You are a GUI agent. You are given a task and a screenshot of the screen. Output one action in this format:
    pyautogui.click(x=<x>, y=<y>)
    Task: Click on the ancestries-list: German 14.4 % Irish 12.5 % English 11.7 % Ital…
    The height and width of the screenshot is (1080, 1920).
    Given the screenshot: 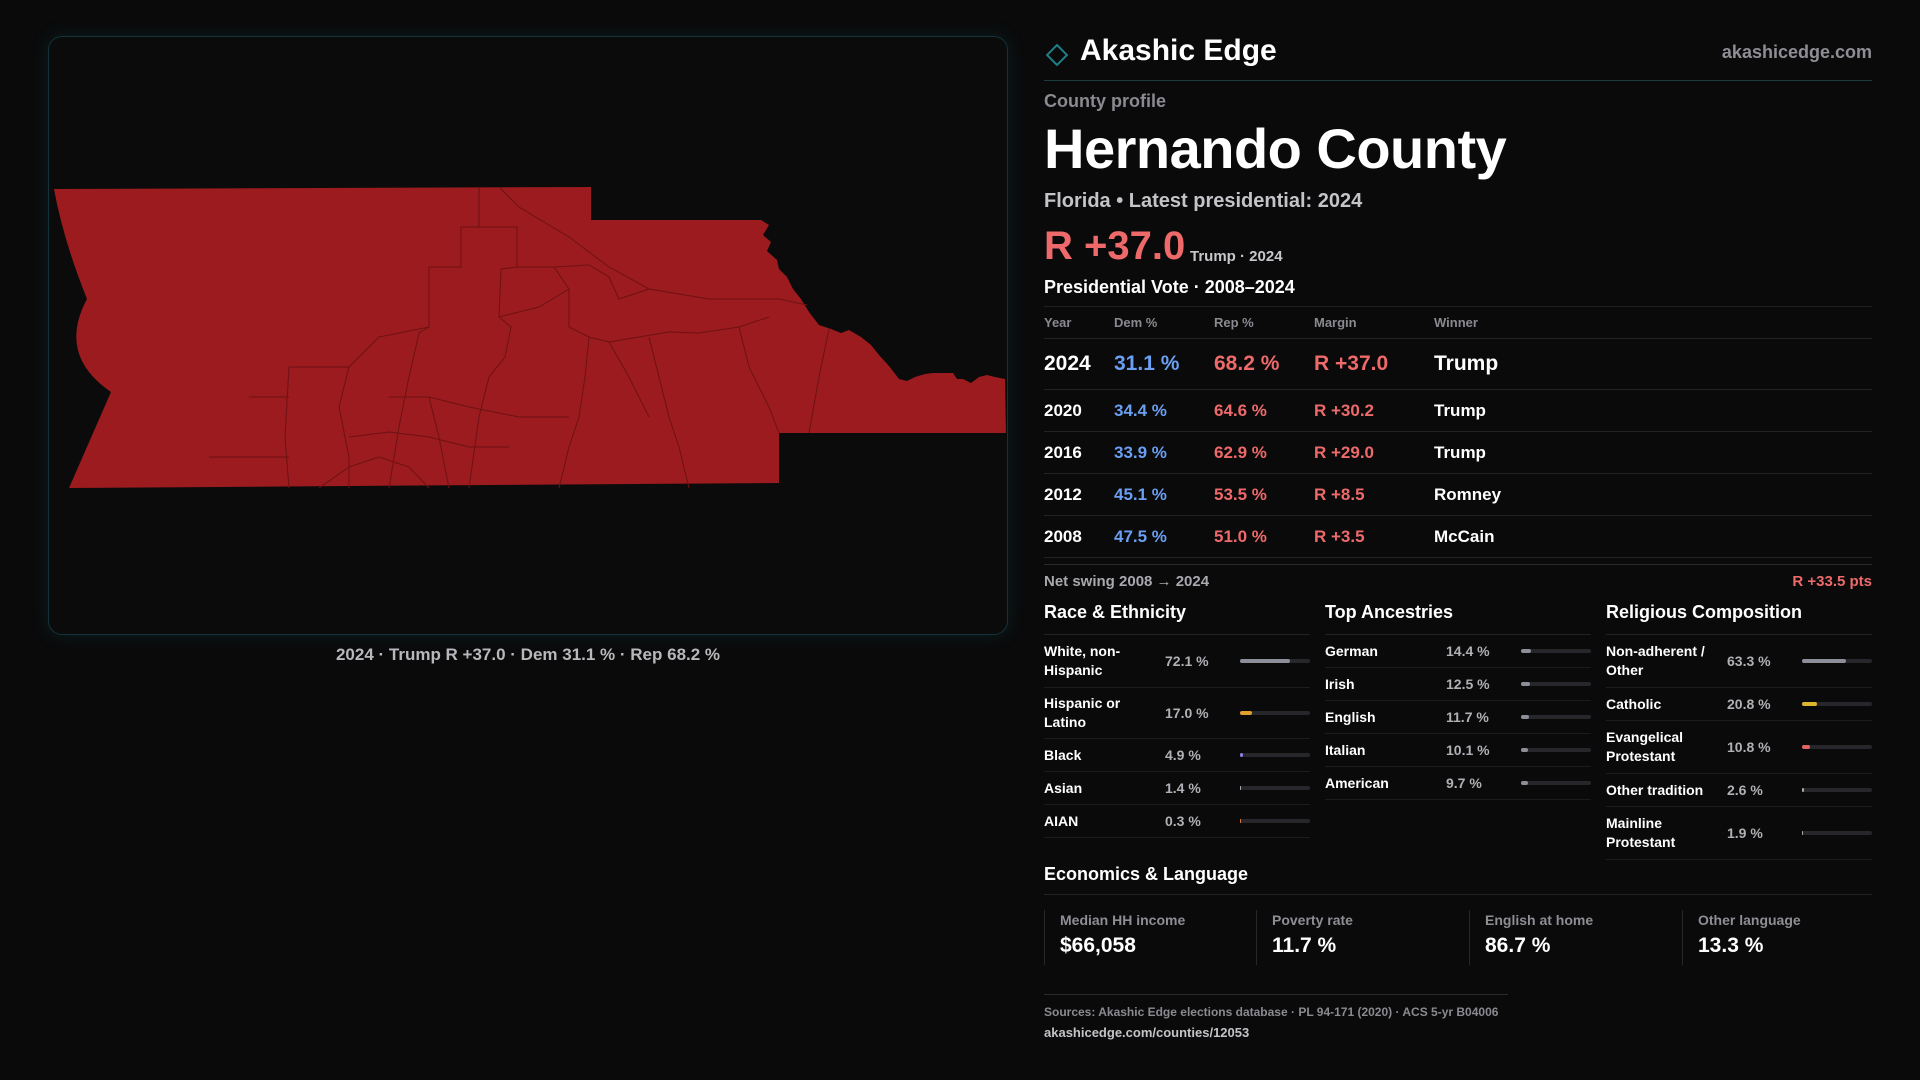 What is the action you would take?
    pyautogui.click(x=1458, y=717)
    